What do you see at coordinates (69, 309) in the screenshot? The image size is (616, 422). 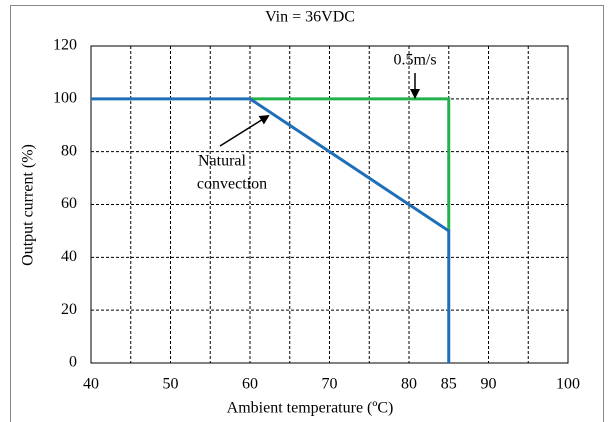 I see `y-tick-label: 20` at bounding box center [69, 309].